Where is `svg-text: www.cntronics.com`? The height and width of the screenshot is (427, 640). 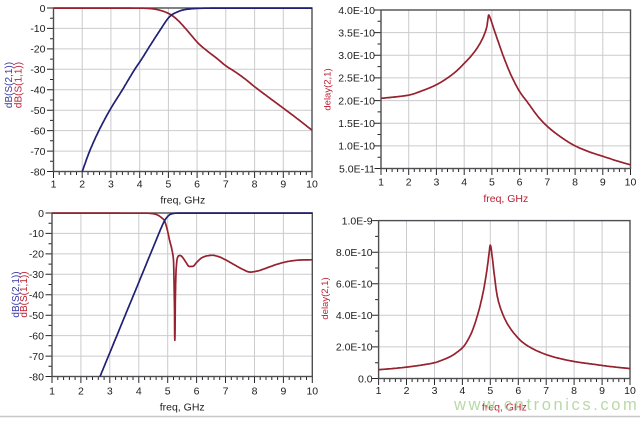
svg-text: www.cntronics.com is located at coordinates (546, 405).